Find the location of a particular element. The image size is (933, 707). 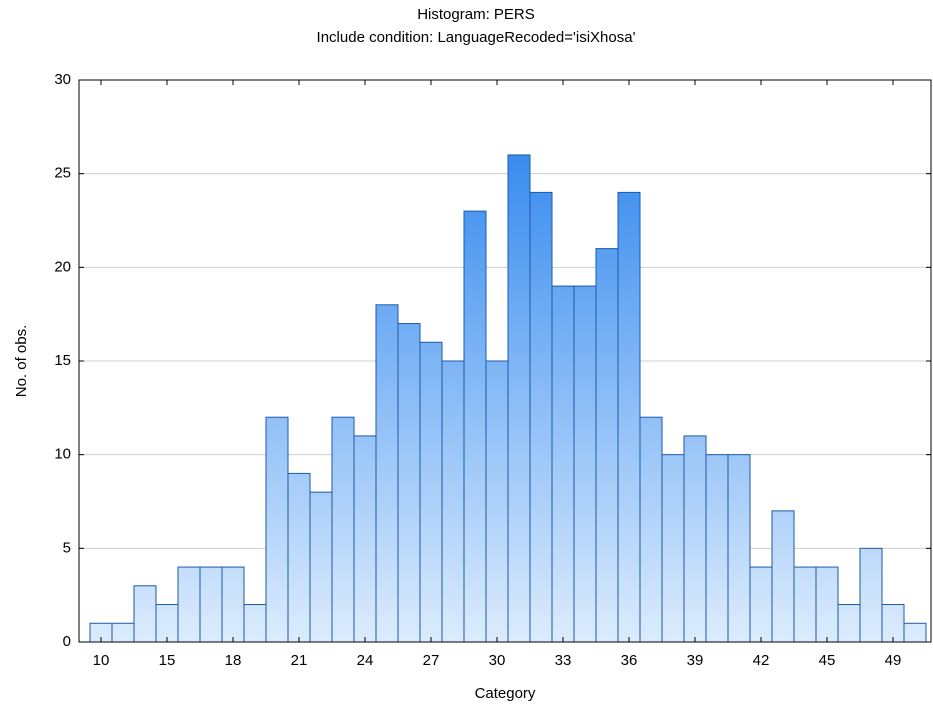

y-tick-label: 25 is located at coordinates (62, 173).